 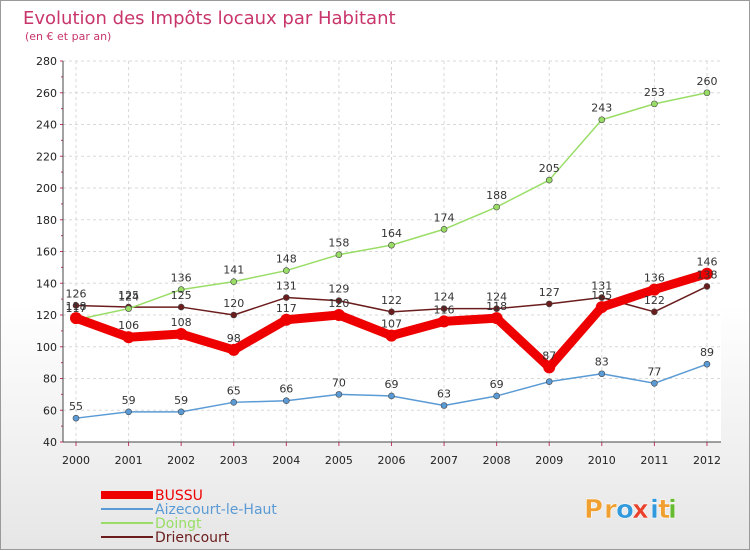 I want to click on data-label-doingt: 141, so click(x=233, y=270).